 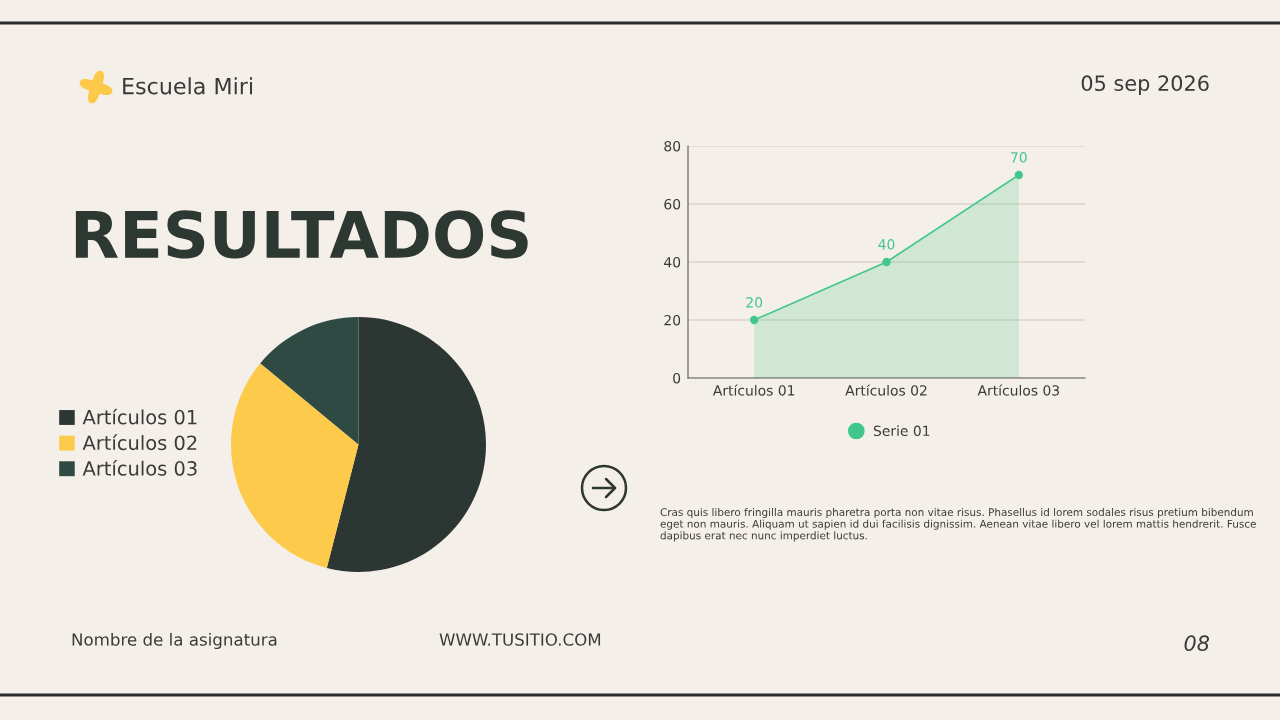 I want to click on text: Nombre de la asignatura, so click(x=174, y=641).